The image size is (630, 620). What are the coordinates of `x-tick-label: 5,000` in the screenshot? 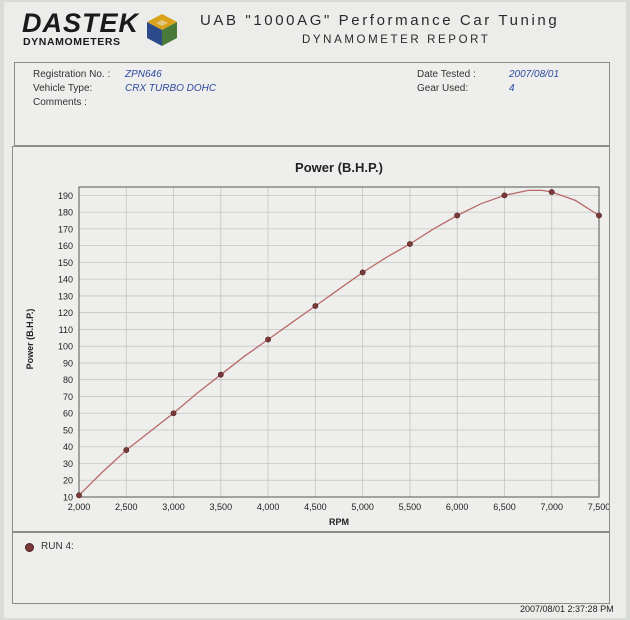 It's located at (362, 507).